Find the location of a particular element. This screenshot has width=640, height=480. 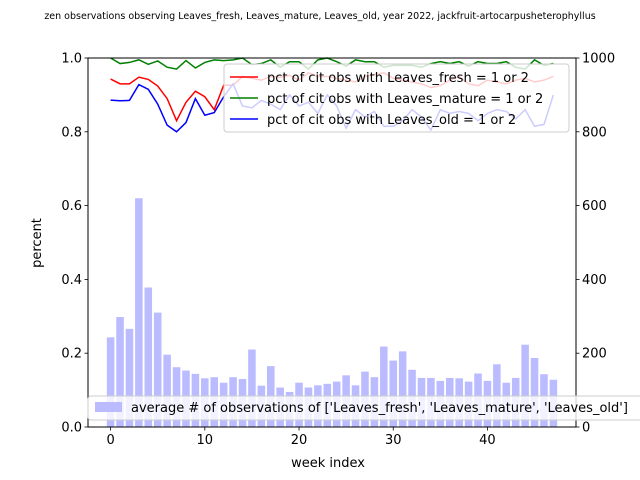

x-tick-label: 10 is located at coordinates (205, 440).